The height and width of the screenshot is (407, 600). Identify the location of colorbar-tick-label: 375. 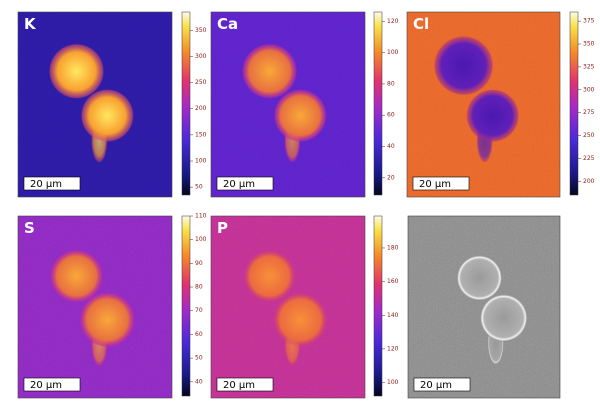
(589, 21).